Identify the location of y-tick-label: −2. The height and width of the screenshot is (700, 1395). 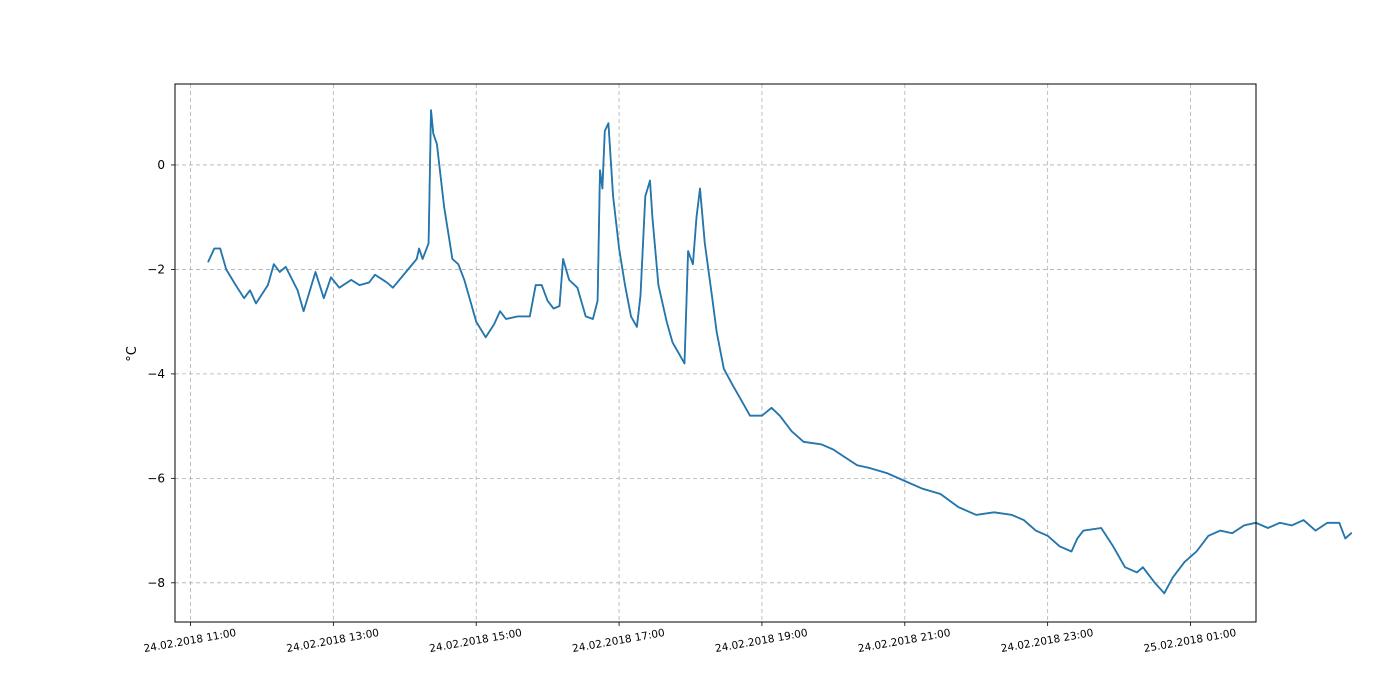
(156, 269).